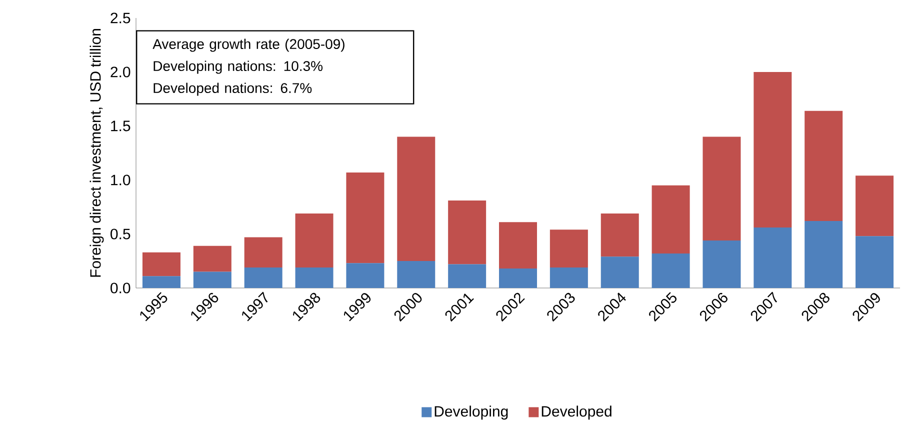 This screenshot has width=904, height=429. I want to click on legend-label: Developing, so click(471, 413).